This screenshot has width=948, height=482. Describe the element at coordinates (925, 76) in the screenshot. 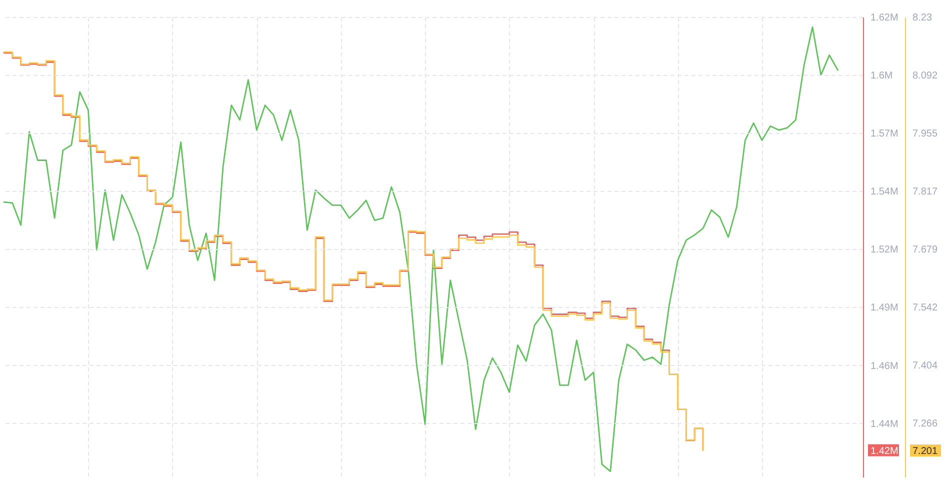

I see `y2-tick-label: 8.092` at that location.